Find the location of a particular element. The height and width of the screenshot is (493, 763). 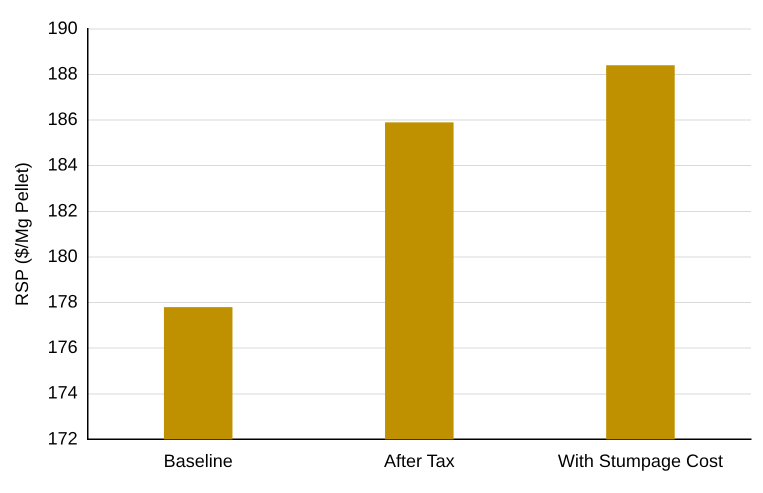

y-tick-label: 184 is located at coordinates (63, 164).